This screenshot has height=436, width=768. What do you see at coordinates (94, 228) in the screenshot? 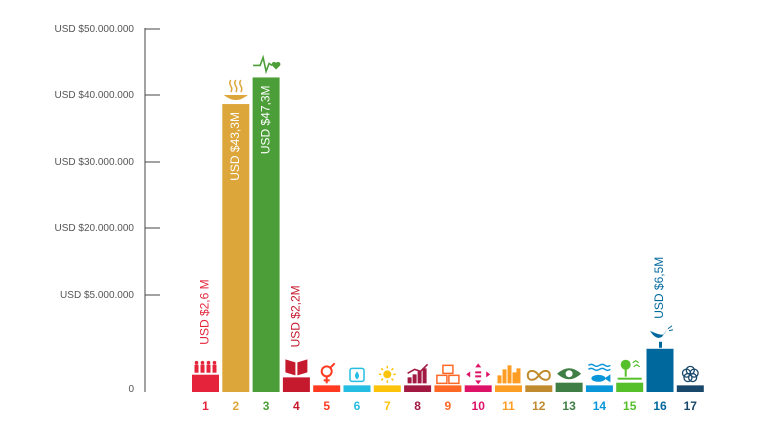
I see `y-tick-label-20m: USD $20.000.000` at bounding box center [94, 228].